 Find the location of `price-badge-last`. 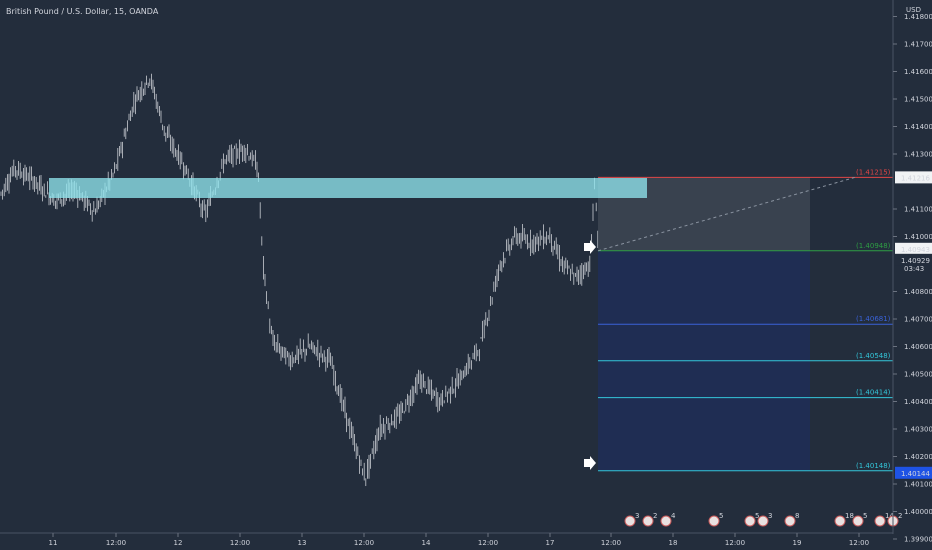

price-badge-last is located at coordinates (913, 259).